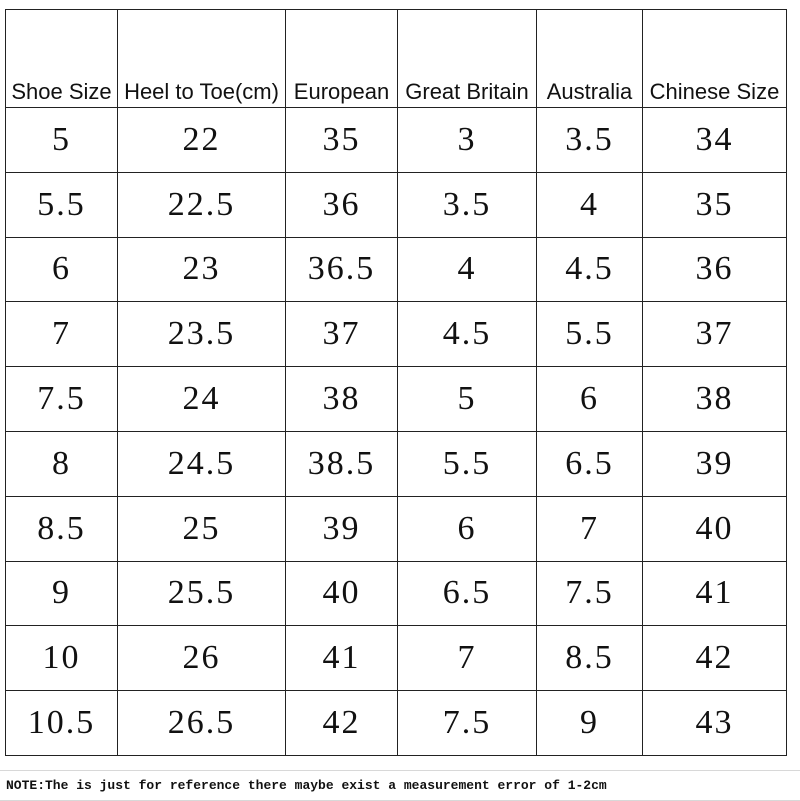 The image size is (800, 801). Describe the element at coordinates (202, 594) in the screenshot. I see `table-cell: 25.5` at that location.